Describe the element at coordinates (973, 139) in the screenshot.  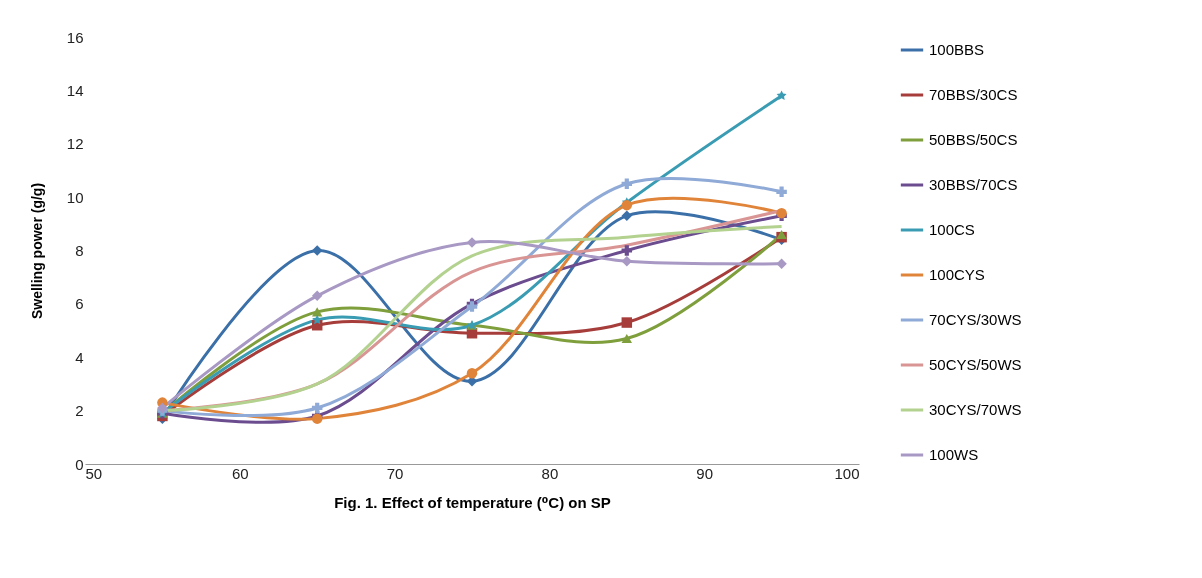
I see `legend-label: 50BBS/50CS` at that location.